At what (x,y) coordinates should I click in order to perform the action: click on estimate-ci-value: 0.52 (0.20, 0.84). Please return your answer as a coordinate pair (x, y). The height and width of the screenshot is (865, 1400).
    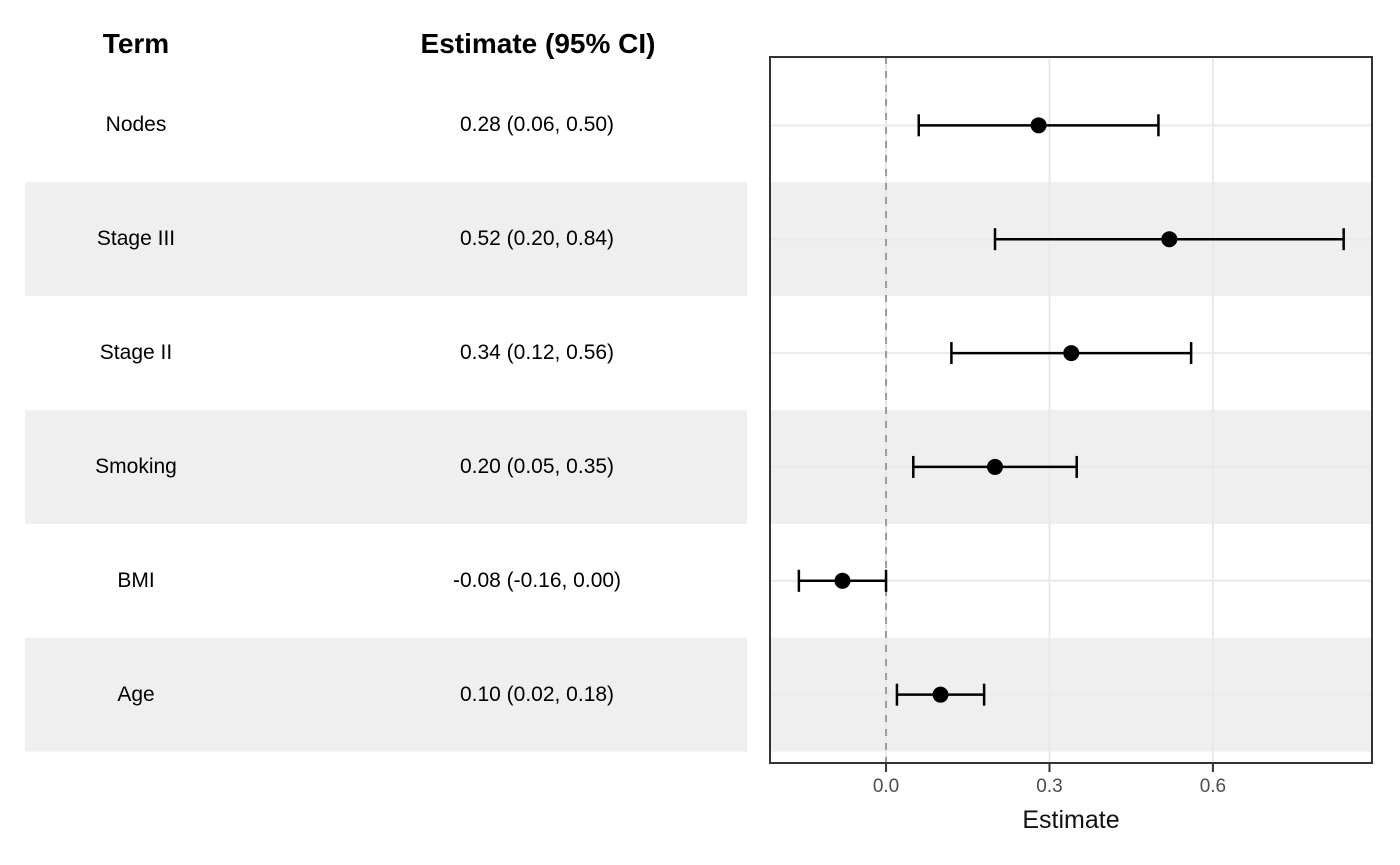
    Looking at the image, I should click on (537, 239).